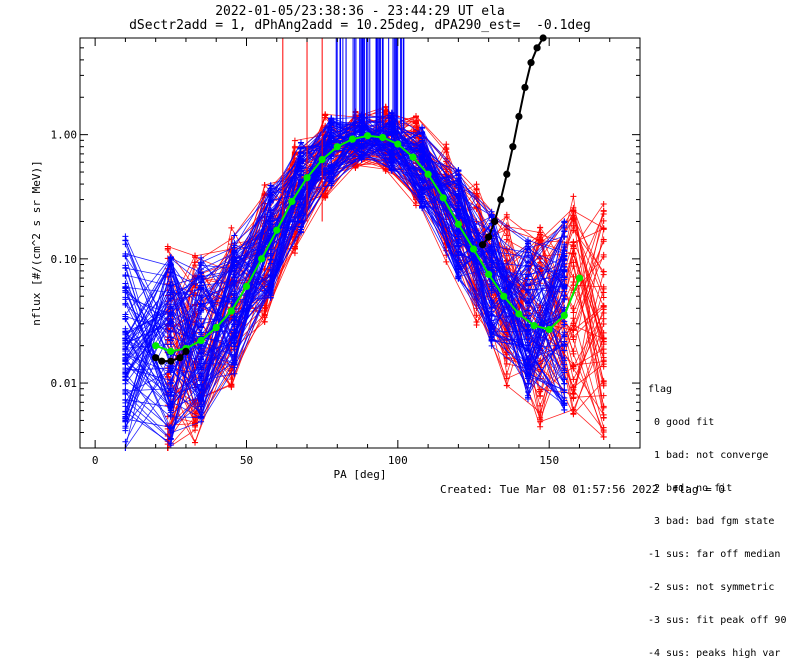 This screenshot has width=800, height=670. What do you see at coordinates (95, 460) in the screenshot?
I see `x-tick-label: 0` at bounding box center [95, 460].